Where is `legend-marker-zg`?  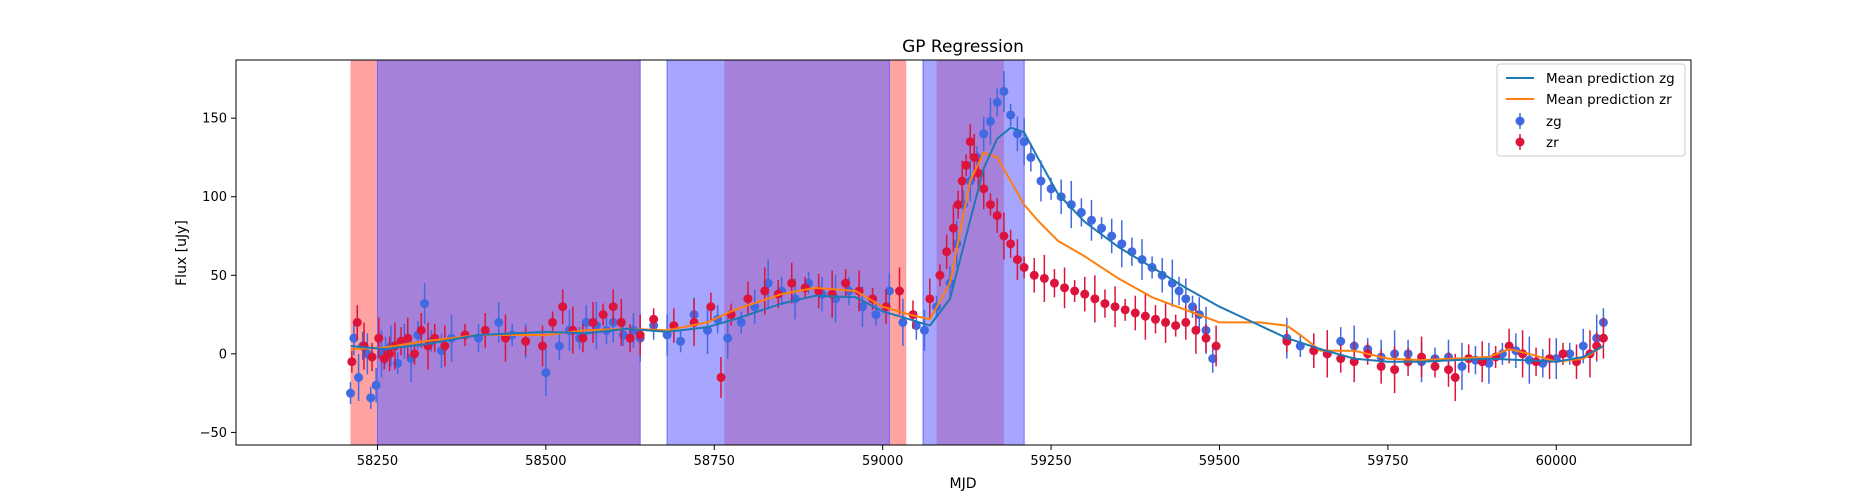
legend-marker-zg is located at coordinates (1520, 121).